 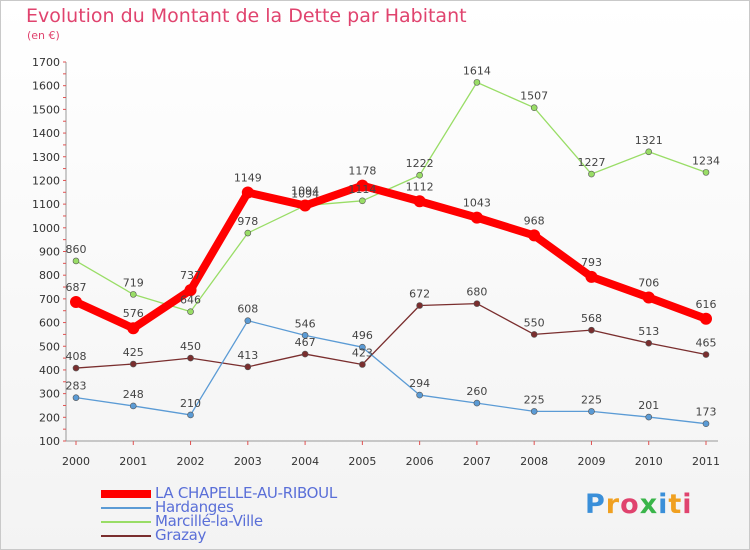 I want to click on x-tick-label: 2003, so click(x=248, y=461).